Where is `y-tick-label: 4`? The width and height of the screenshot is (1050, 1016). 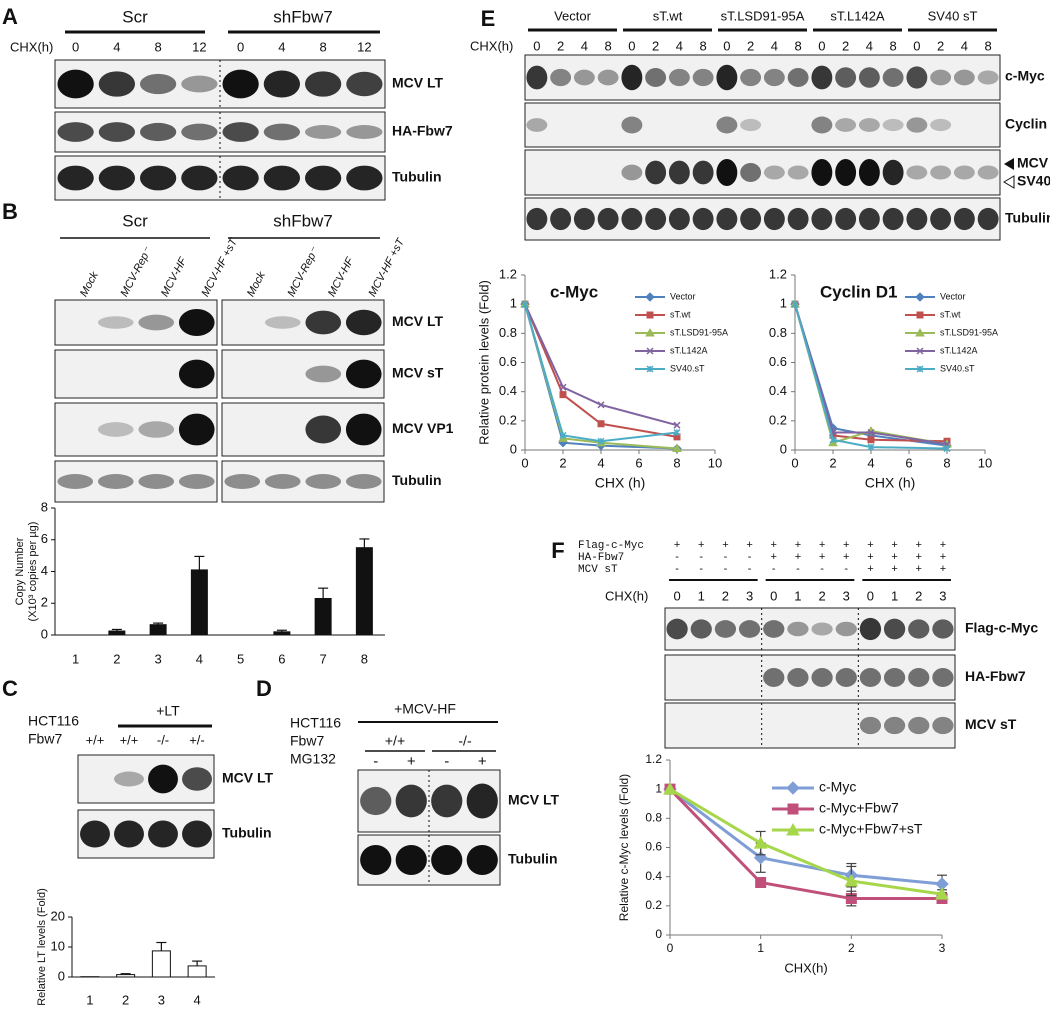
y-tick-label: 4 is located at coordinates (44, 570).